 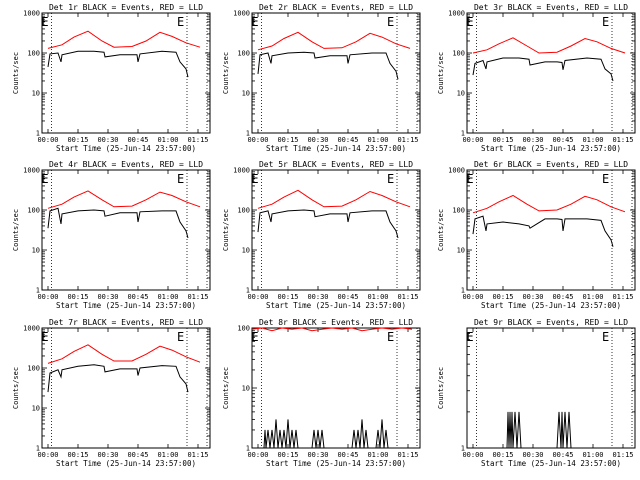 What do you see at coordinates (336, 164) in the screenshot?
I see `panel-title: Det 5r BLACK = Events, RED = LLD` at bounding box center [336, 164].